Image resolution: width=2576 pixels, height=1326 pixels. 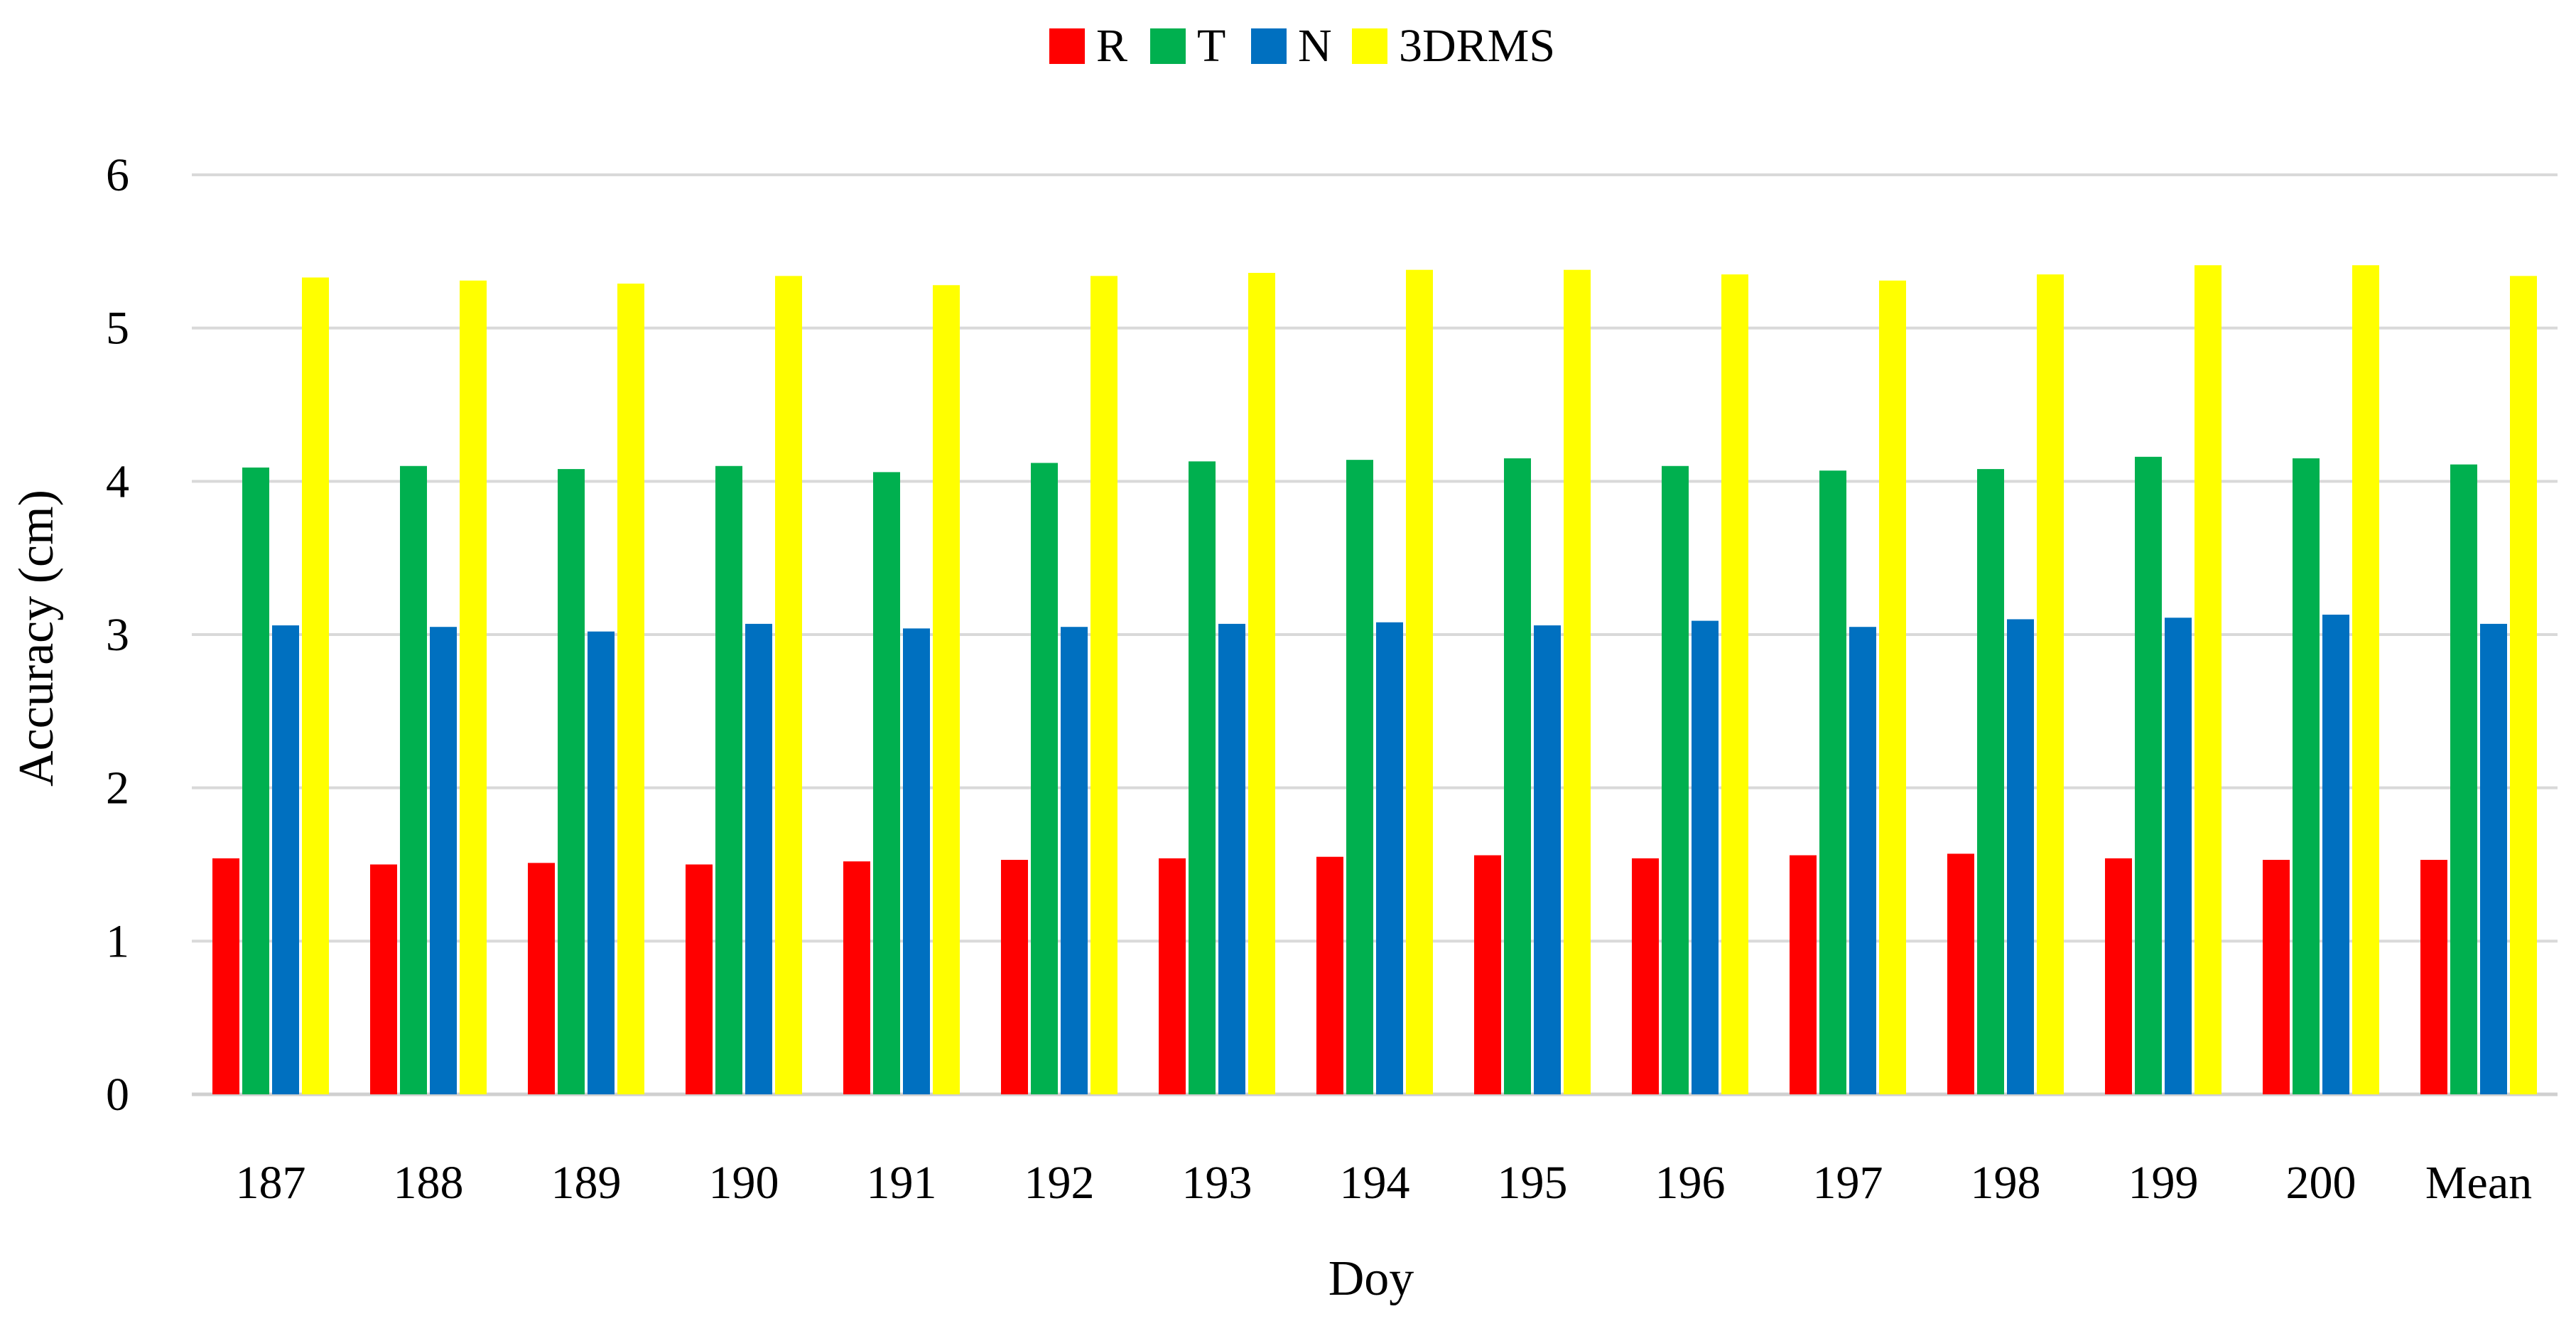 I want to click on bar-t-mean, so click(x=2463, y=779).